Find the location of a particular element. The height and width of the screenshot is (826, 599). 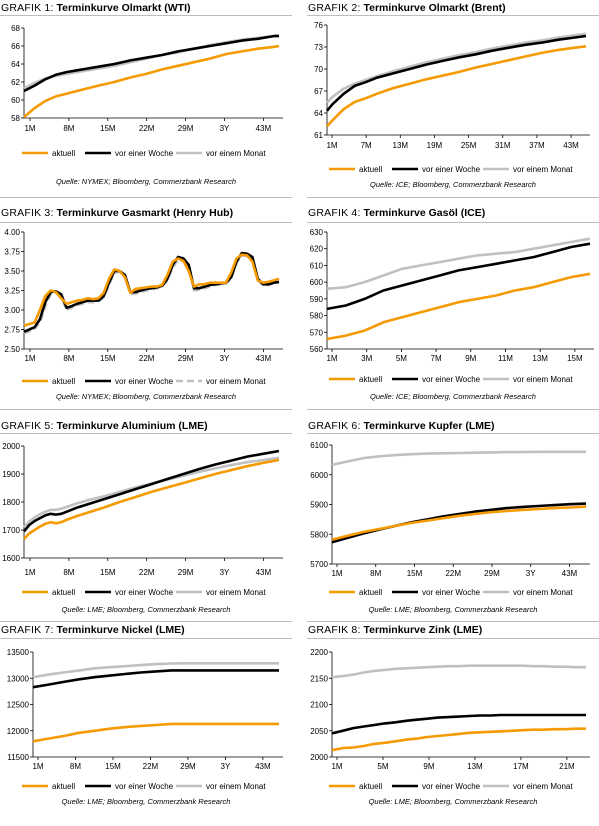

y-tick-label: 2200 is located at coordinates (319, 652).